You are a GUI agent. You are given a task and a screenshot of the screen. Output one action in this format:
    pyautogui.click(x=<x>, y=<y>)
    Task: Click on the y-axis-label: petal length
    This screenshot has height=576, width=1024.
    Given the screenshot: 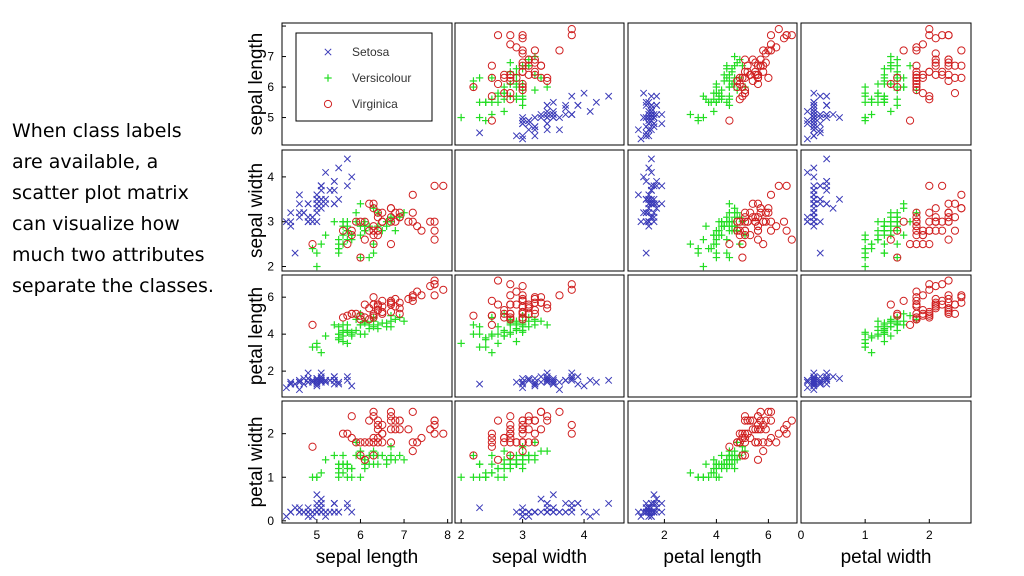 What is the action you would take?
    pyautogui.click(x=256, y=336)
    